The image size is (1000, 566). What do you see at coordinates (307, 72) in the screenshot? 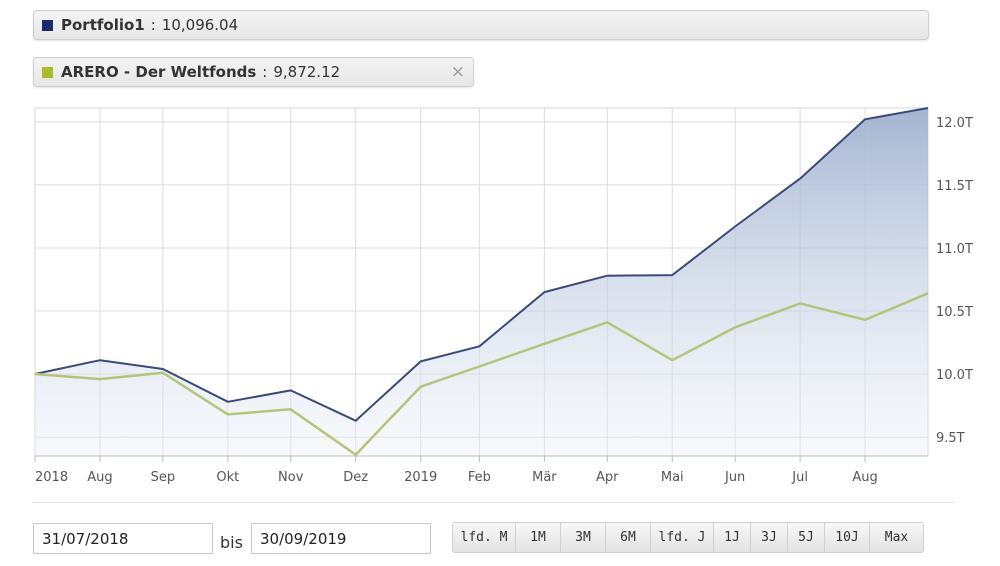
I see `legend-value: 9,872.12` at bounding box center [307, 72].